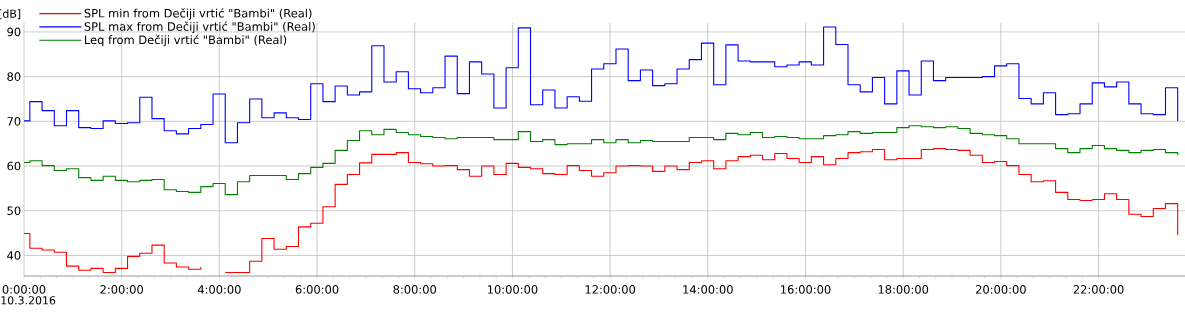 This screenshot has width=1185, height=312. What do you see at coordinates (512, 289) in the screenshot?
I see `x-tick-label: 10:00:00` at bounding box center [512, 289].